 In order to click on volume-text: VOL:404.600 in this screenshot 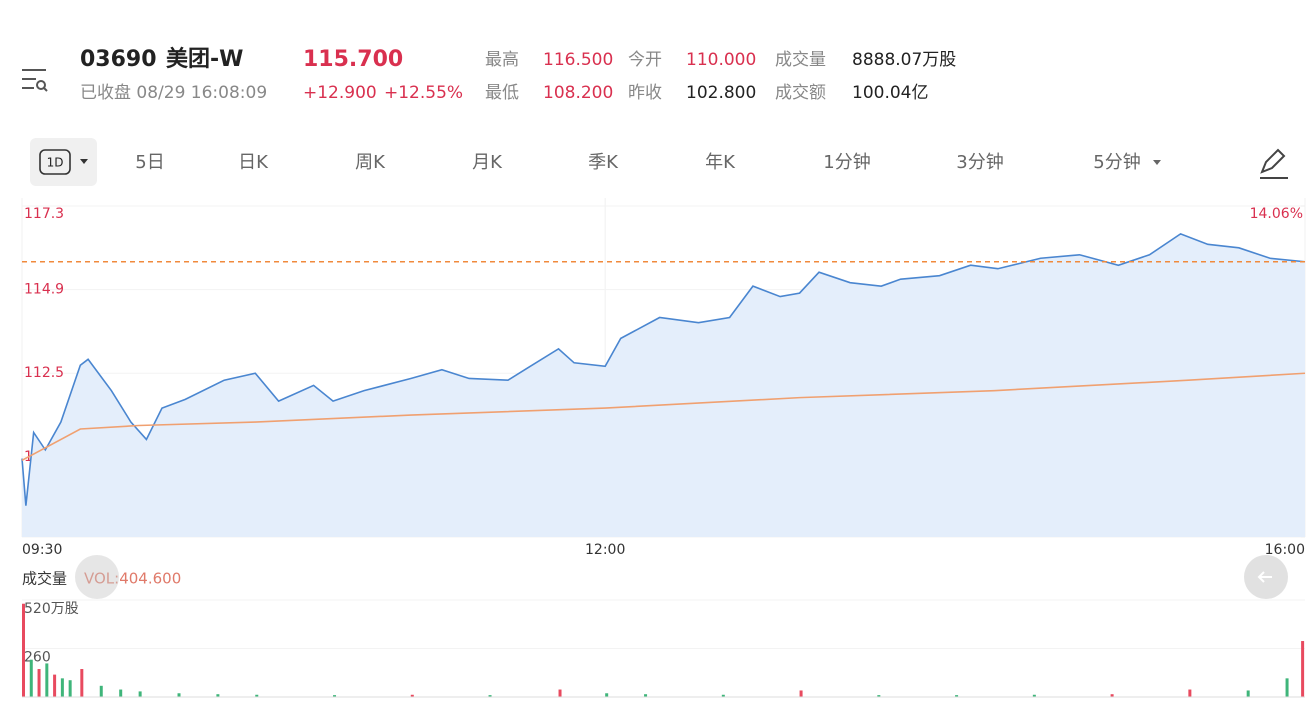, I will do `click(132, 579)`.